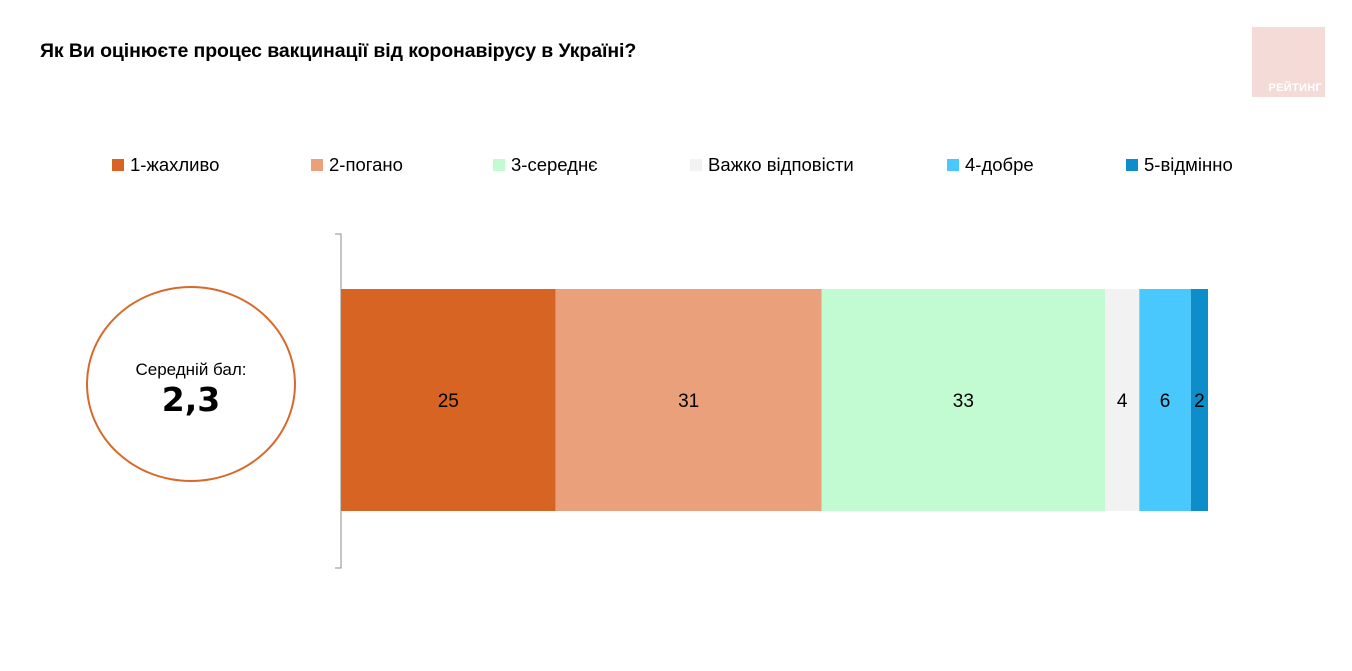  I want to click on data-label-2: 31, so click(688, 401).